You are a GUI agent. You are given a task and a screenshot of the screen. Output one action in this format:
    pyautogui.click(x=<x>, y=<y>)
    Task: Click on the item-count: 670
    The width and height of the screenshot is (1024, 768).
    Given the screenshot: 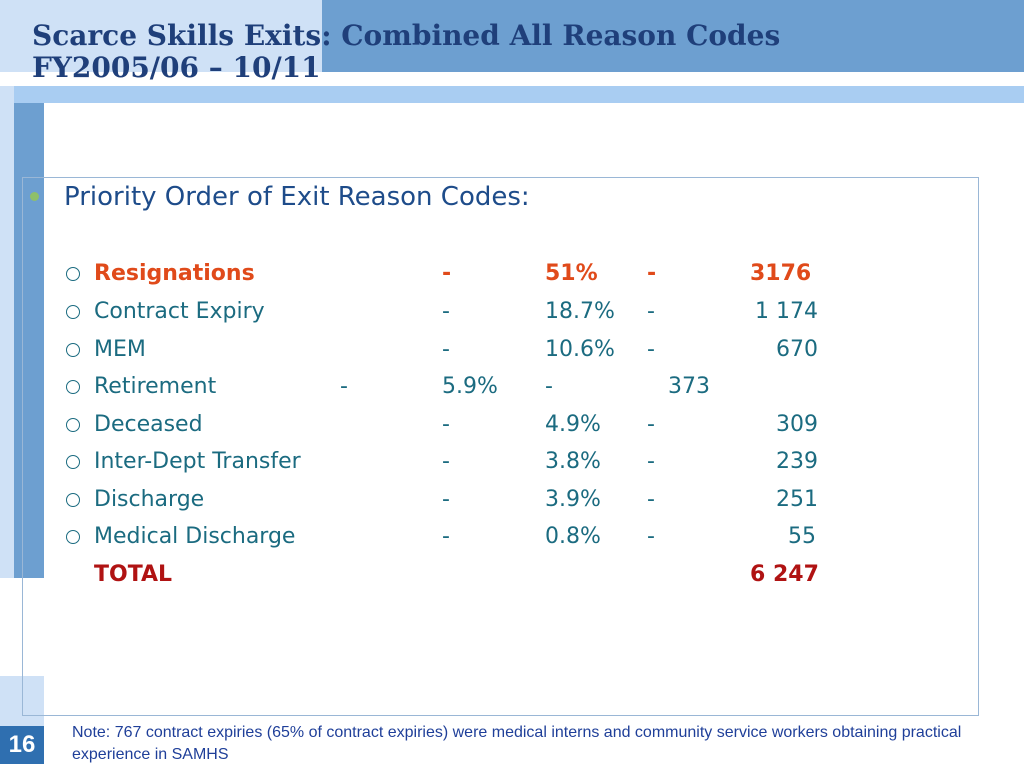 What is the action you would take?
    pyautogui.click(x=797, y=349)
    